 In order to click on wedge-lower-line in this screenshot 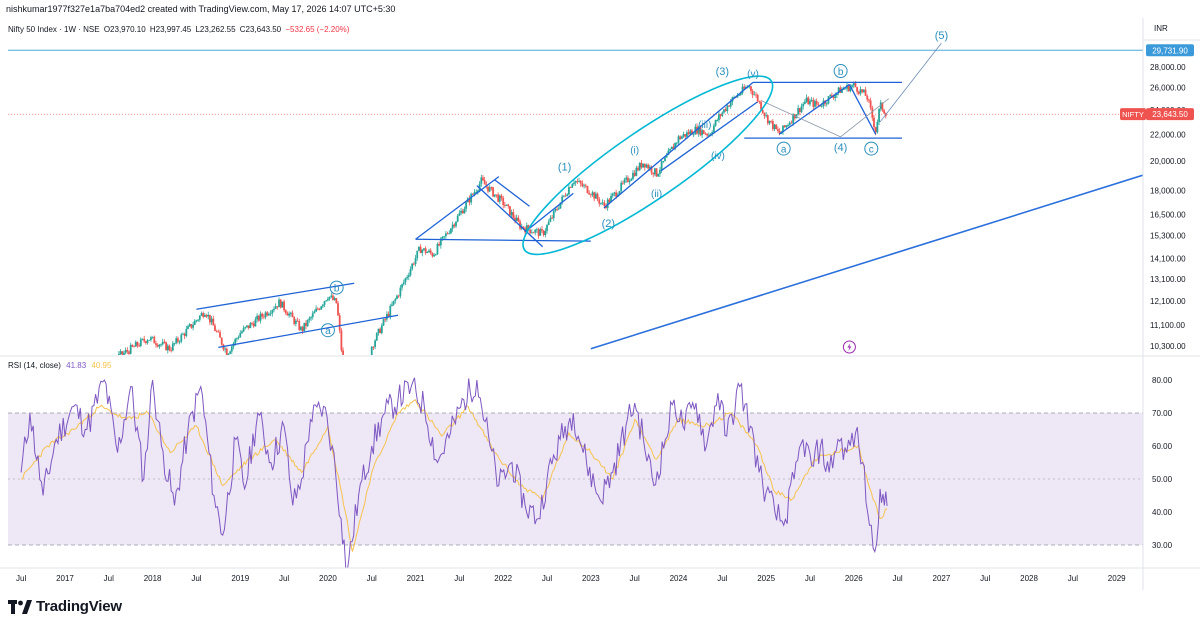, I will do `click(308, 331)`.